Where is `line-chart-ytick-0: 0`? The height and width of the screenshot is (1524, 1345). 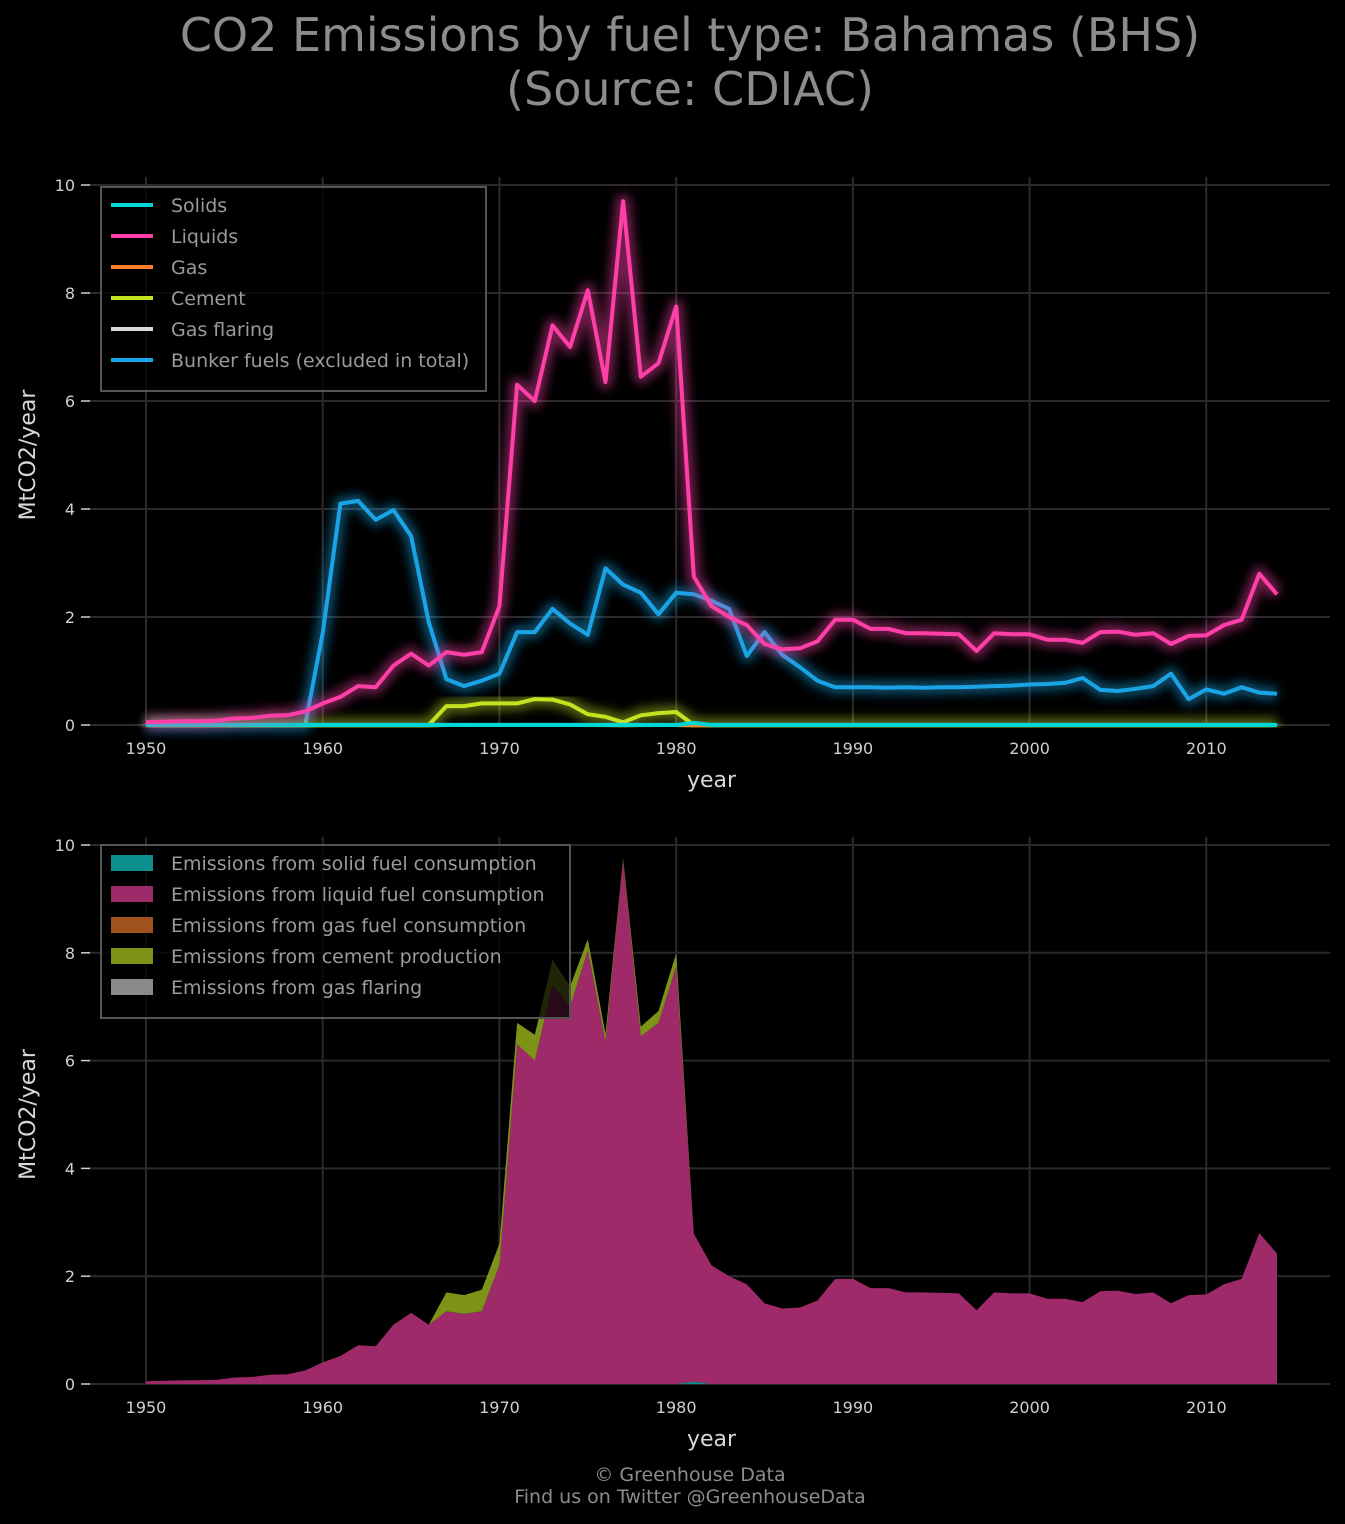
line-chart-ytick-0: 0 is located at coordinates (70, 725).